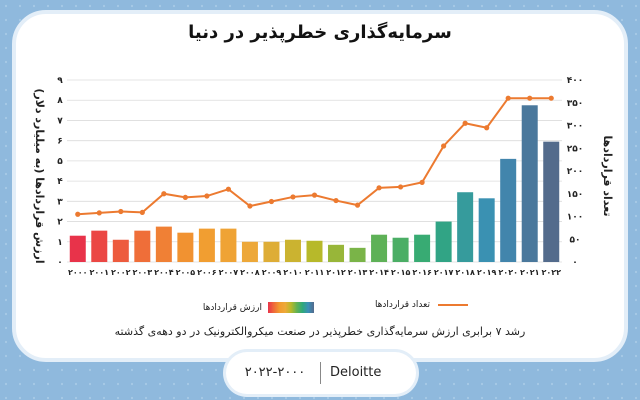 The width and height of the screenshot is (640, 400). Describe the element at coordinates (358, 272) in the screenshot. I see `x-tick-label: ۲۰۱۳` at that location.